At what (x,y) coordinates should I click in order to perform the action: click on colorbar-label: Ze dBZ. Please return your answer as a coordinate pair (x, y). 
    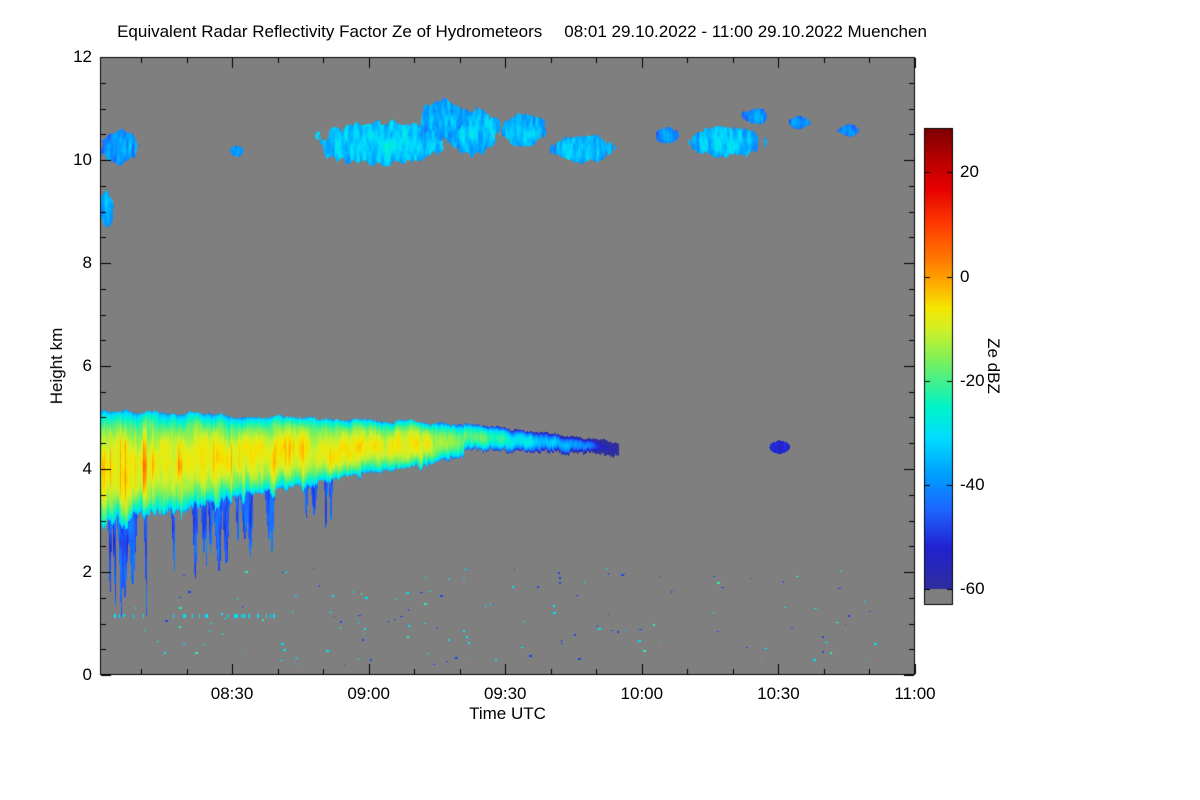
    Looking at the image, I should click on (993, 366).